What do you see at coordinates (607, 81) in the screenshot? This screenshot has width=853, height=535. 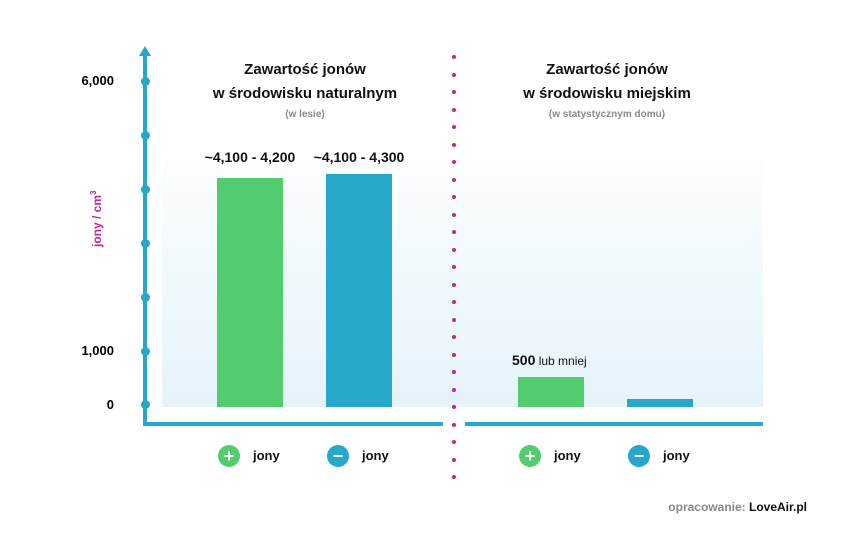 I see `right-panel-title: Zawartość jonów w środowisku miejskim` at bounding box center [607, 81].